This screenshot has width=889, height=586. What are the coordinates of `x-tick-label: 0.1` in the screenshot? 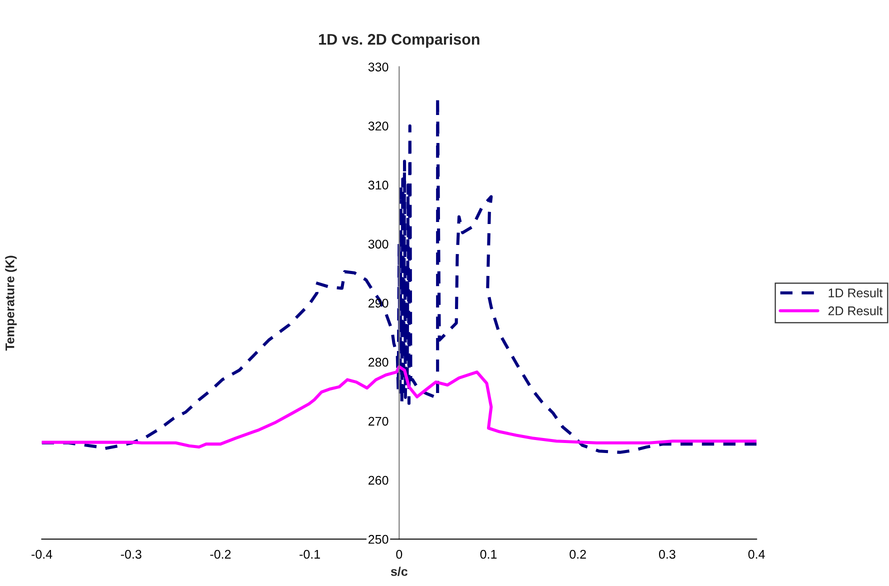 It's located at (488, 554).